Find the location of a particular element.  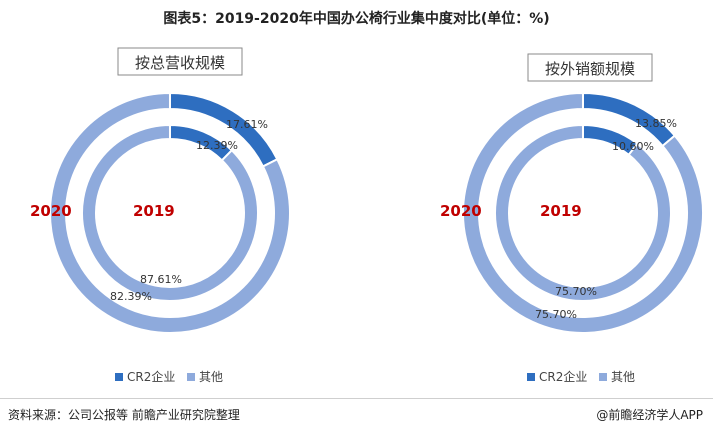

brand-credit: @前瞻经济学人APP is located at coordinates (649, 414).